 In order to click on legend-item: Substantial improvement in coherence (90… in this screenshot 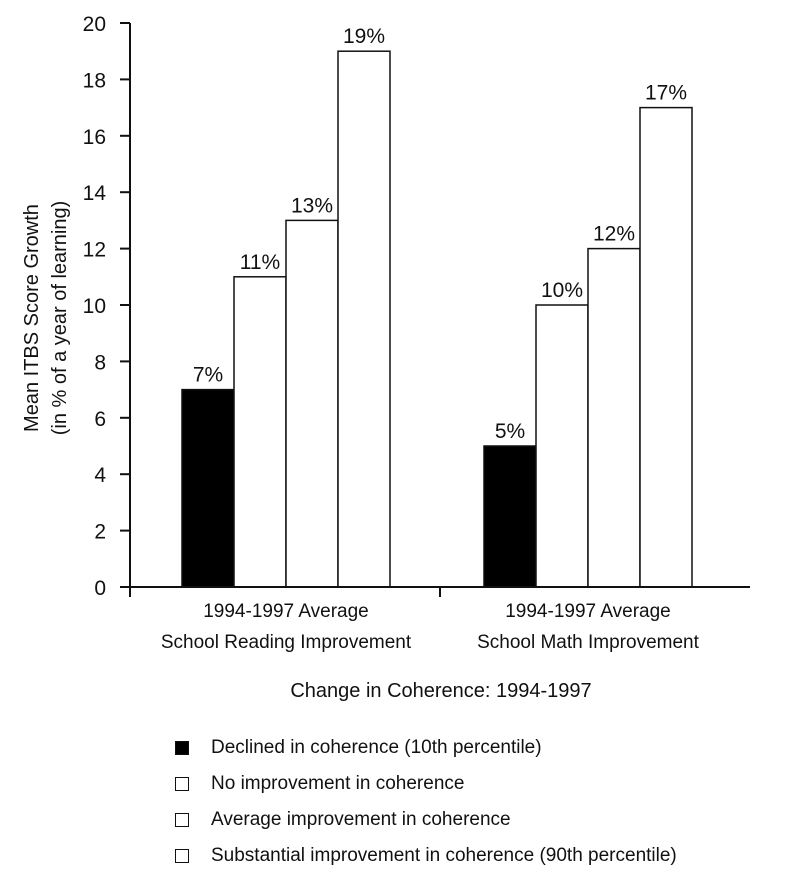, I will do `click(426, 856)`.